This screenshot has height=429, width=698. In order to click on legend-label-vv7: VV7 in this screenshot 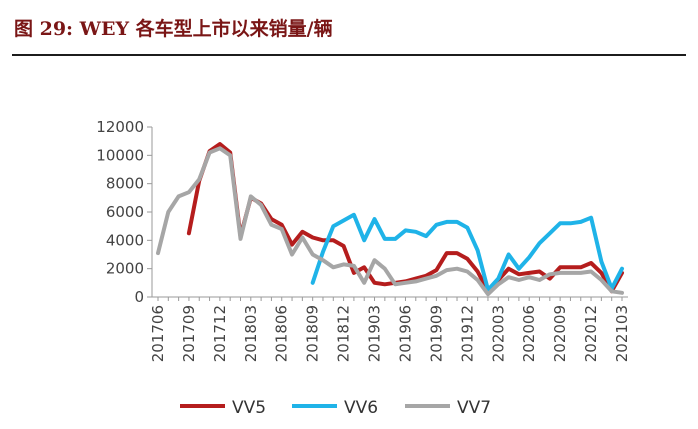, I will do `click(474, 408)`.